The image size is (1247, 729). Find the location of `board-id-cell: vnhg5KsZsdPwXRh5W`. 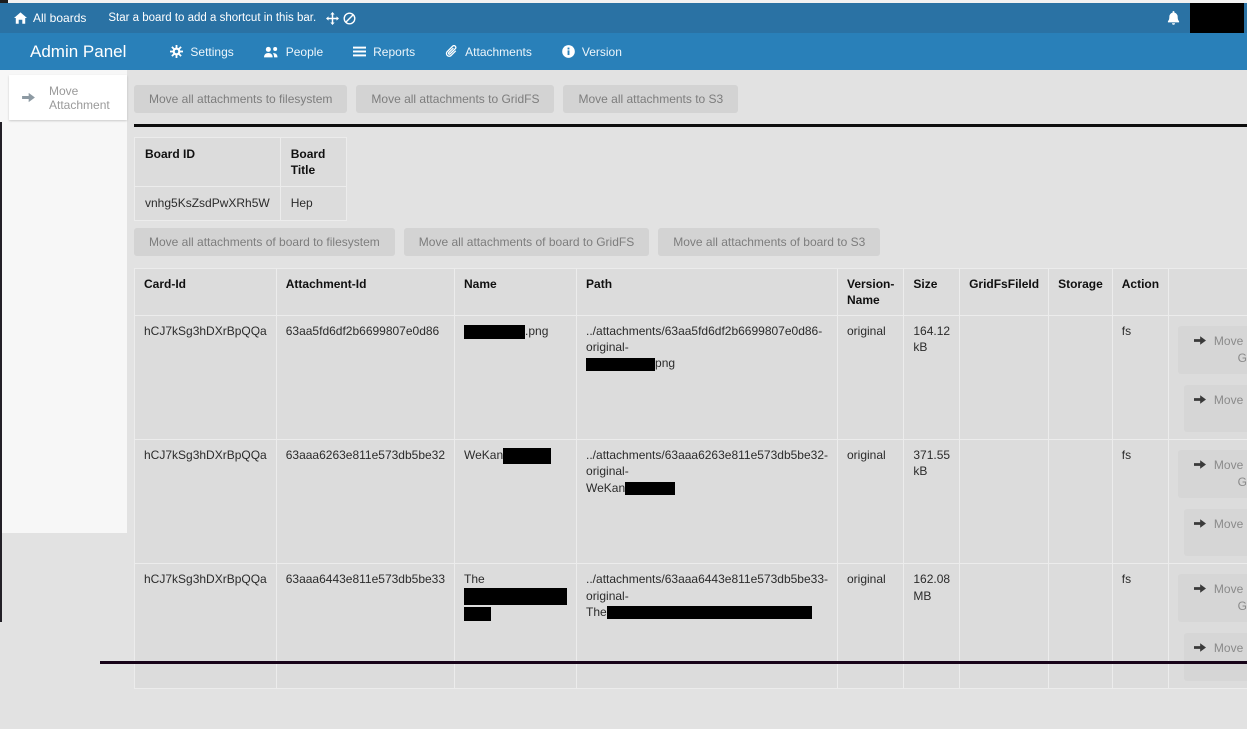

board-id-cell: vnhg5KsZsdPwXRh5W is located at coordinates (208, 203).